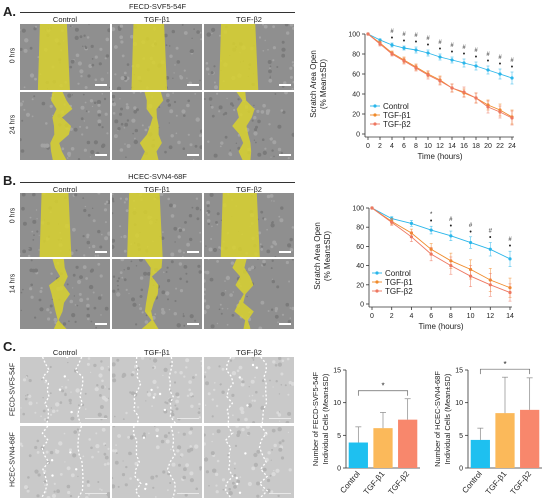 Image resolution: width=550 pixels, height=504 pixels. What do you see at coordinates (440, 326) in the screenshot?
I see `x-axis-label: Time (hours)` at bounding box center [440, 326].